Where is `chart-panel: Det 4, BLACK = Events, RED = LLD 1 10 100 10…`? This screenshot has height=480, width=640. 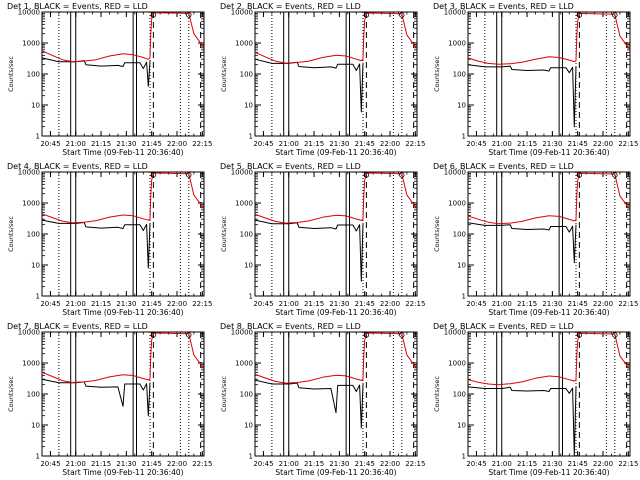 chart-panel: Det 4, BLACK = Events, RED = LLD 1 10 100 10… is located at coordinates (109, 239).